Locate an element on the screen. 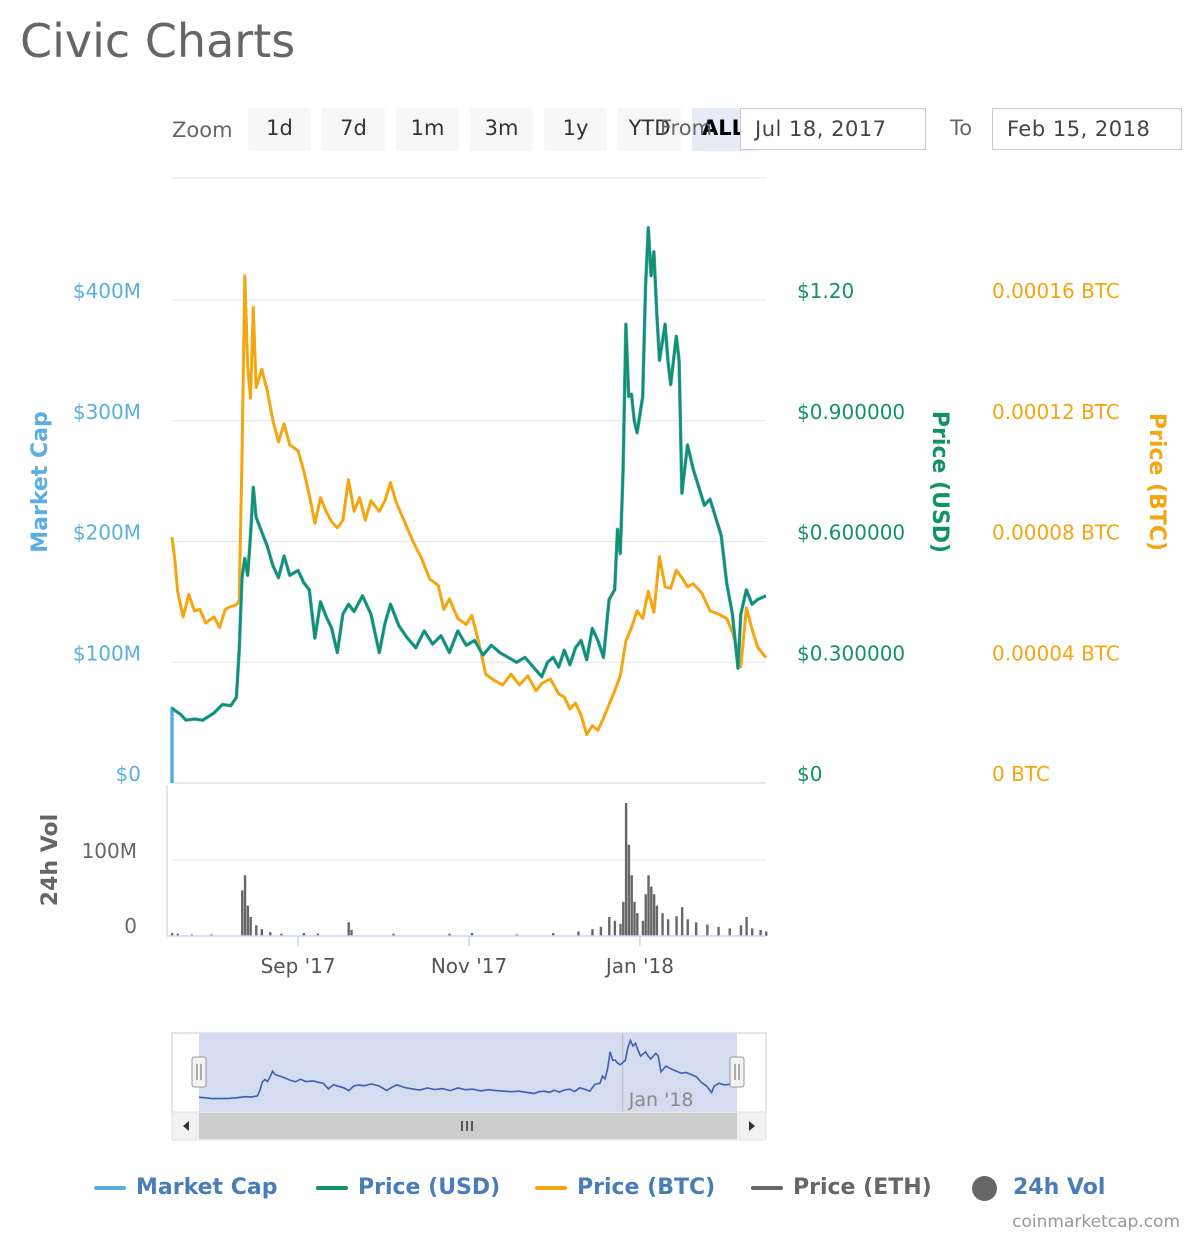 Image resolution: width=1200 pixels, height=1240 pixels. legend-price-usd: Price (USD) is located at coordinates (408, 1187).